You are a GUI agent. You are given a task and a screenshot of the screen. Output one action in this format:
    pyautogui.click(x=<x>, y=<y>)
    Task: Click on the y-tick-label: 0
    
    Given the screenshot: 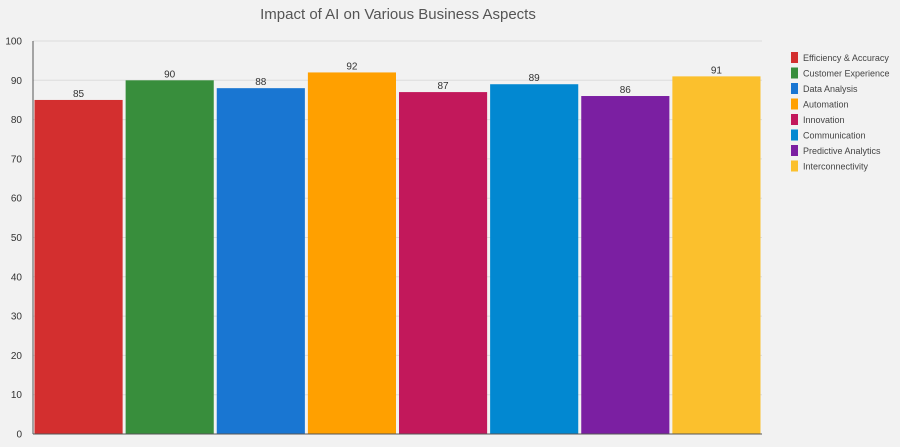 What is the action you would take?
    pyautogui.click(x=19, y=435)
    